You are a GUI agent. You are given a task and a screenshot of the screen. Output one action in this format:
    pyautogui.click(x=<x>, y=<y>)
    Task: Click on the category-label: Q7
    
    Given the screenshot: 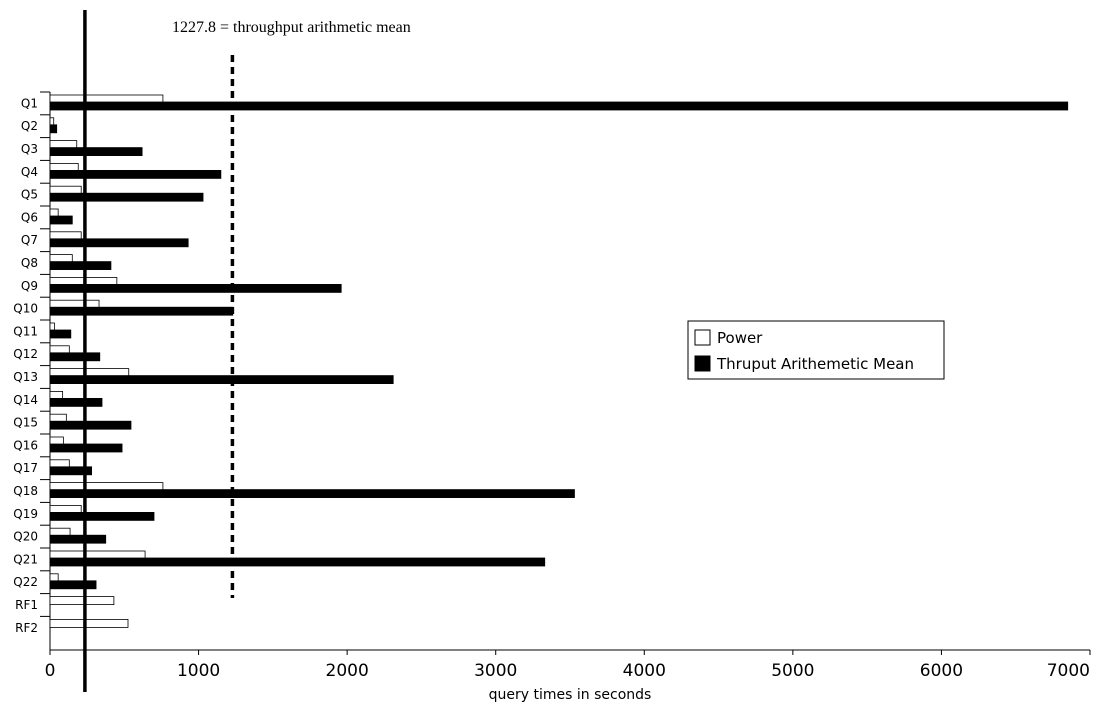 What is the action you would take?
    pyautogui.click(x=29, y=240)
    